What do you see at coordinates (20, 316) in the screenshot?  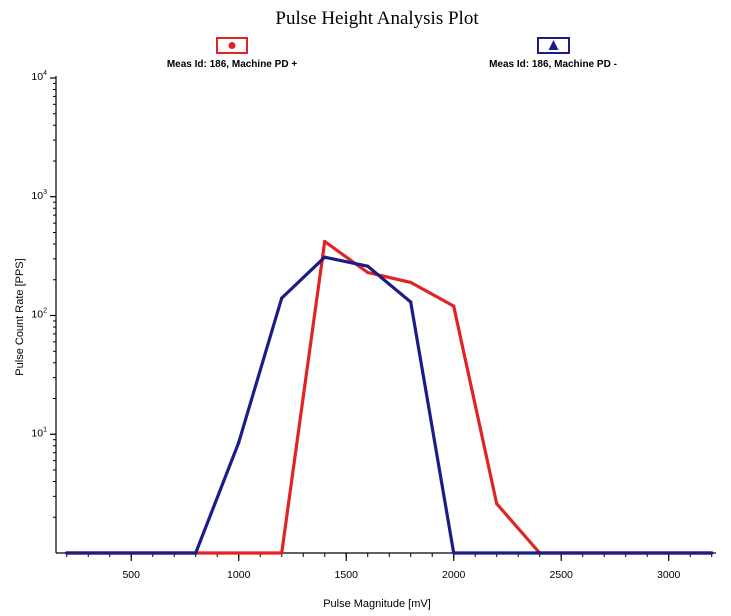 I see `y-axis-label: Pulse Count Rate [PPS]` at bounding box center [20, 316].